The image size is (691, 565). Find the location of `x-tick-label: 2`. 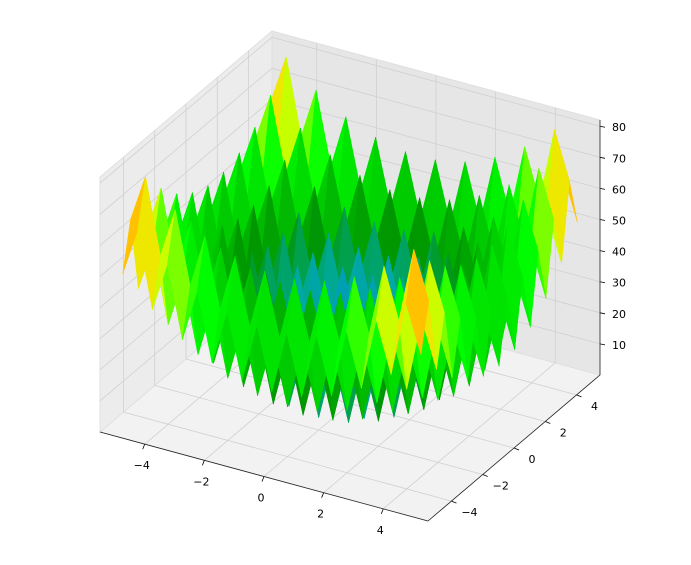

x-tick-label: 2 is located at coordinates (320, 514).